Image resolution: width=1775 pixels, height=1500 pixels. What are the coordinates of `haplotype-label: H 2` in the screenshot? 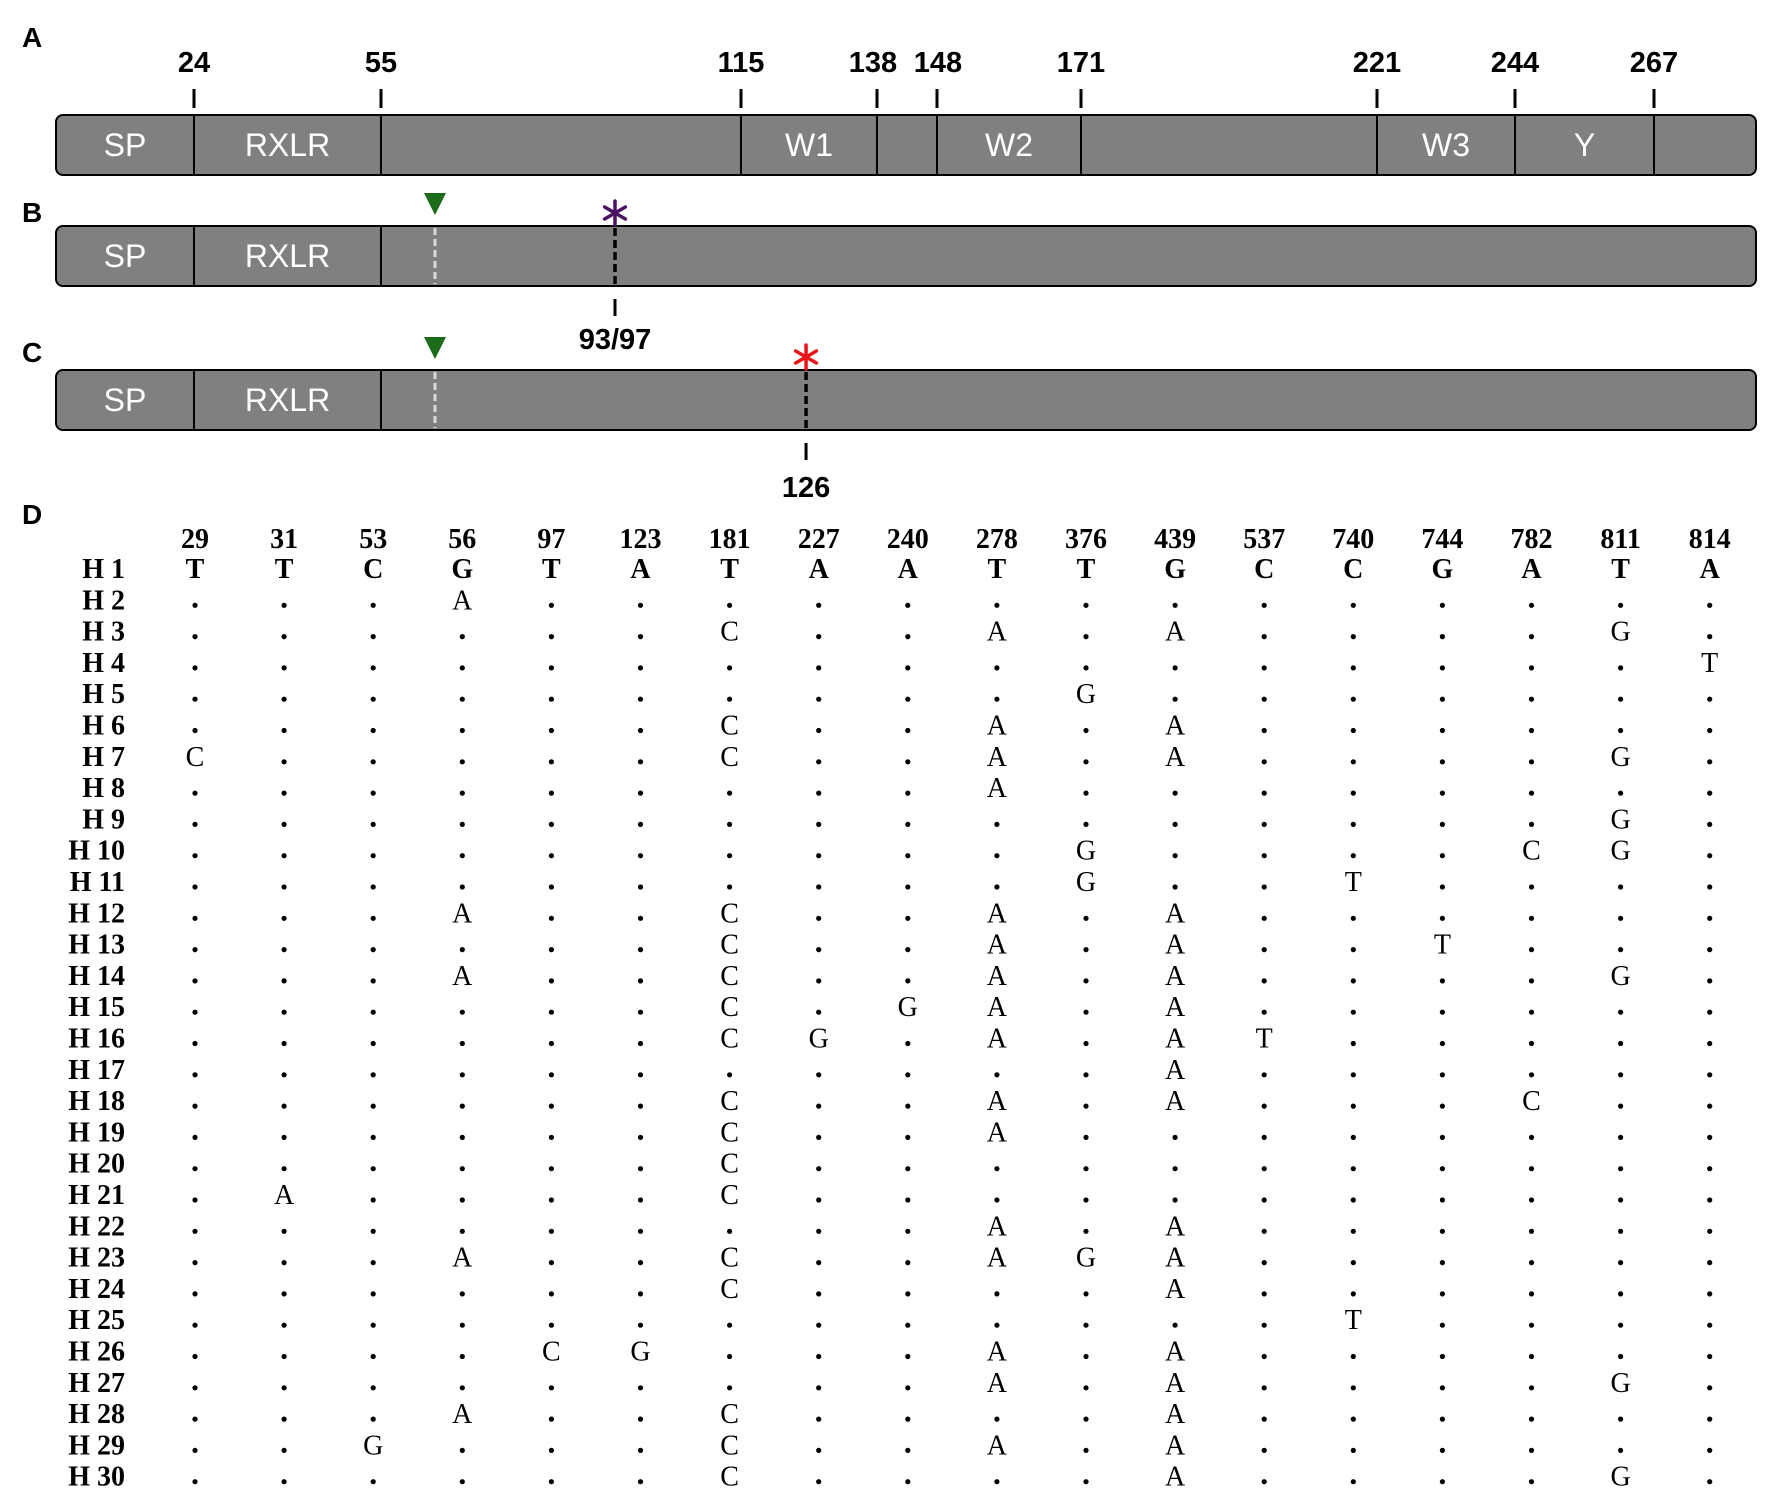 It's located at (103, 600).